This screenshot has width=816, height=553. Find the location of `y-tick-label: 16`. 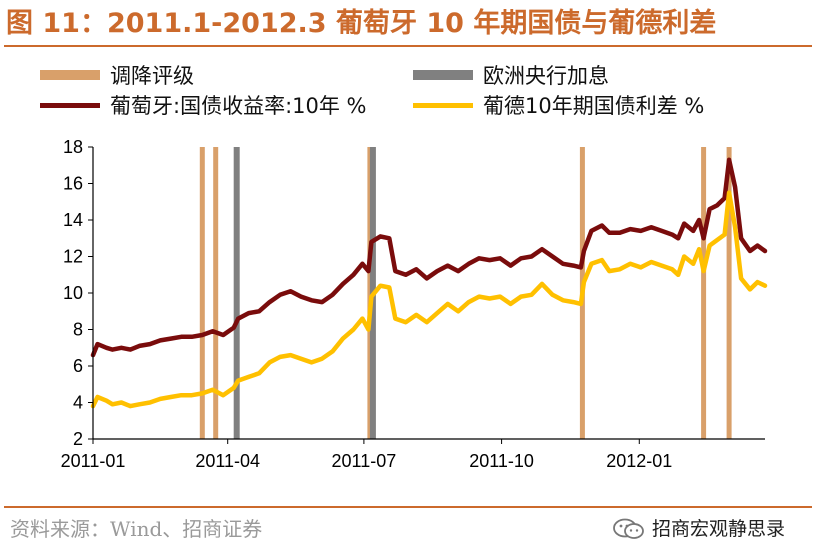

y-tick-label: 16 is located at coordinates (73, 184).